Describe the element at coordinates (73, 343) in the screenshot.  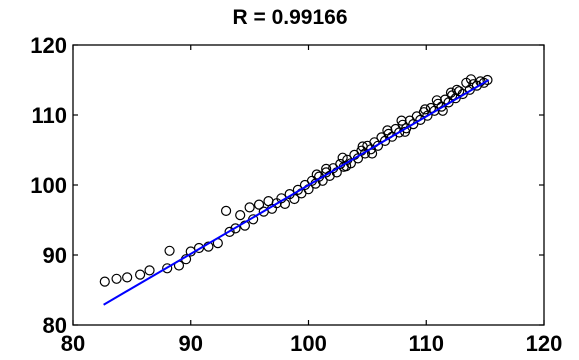
I see `x-tick-label: 80` at that location.